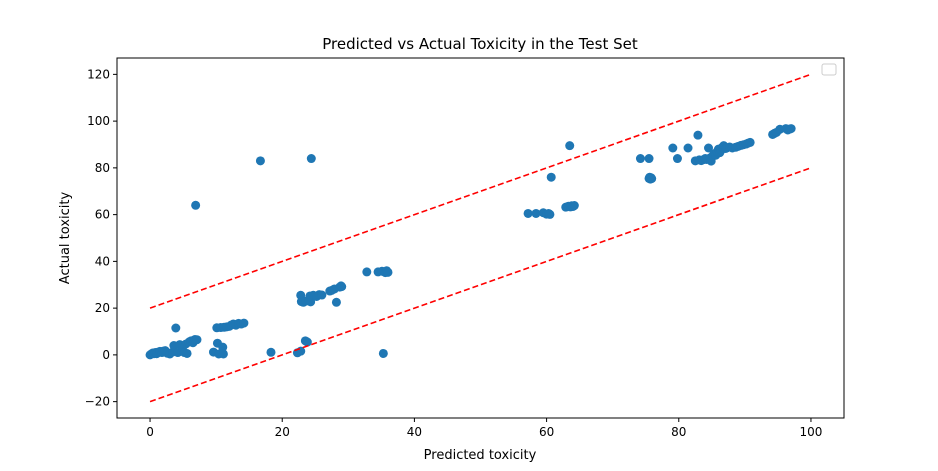  Describe the element at coordinates (150, 432) in the screenshot. I see `x-tick-label: 0` at that location.